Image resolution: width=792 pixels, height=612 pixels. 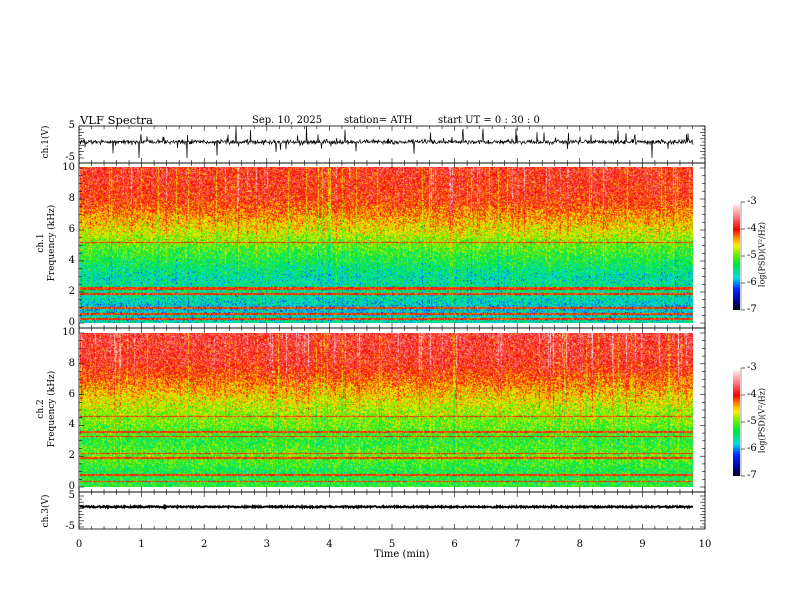 I want to click on ch2-colorbar, so click(x=736, y=422).